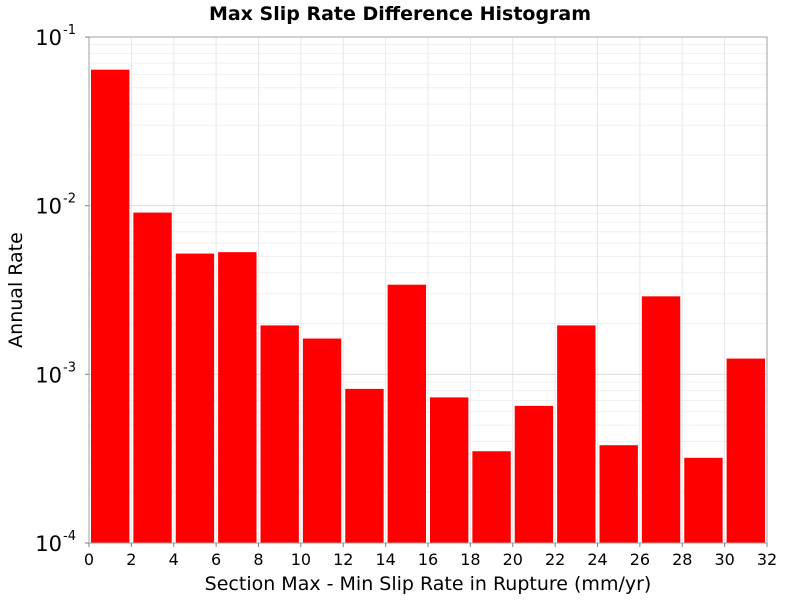  What do you see at coordinates (131, 559) in the screenshot?
I see `x-tick-label: 2` at bounding box center [131, 559].